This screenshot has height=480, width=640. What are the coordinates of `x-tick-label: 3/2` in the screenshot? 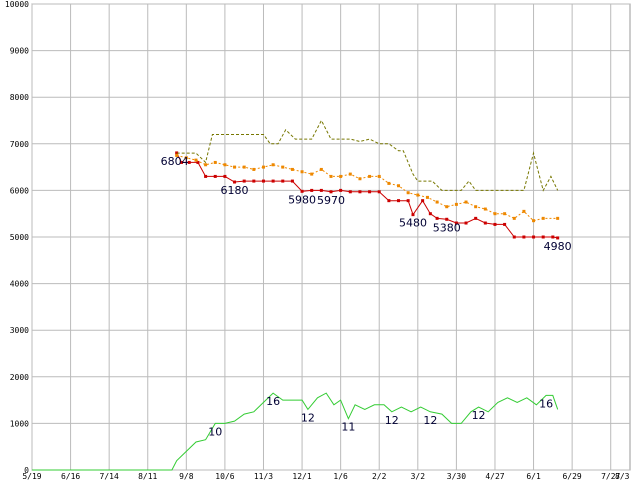 It's located at (418, 476).